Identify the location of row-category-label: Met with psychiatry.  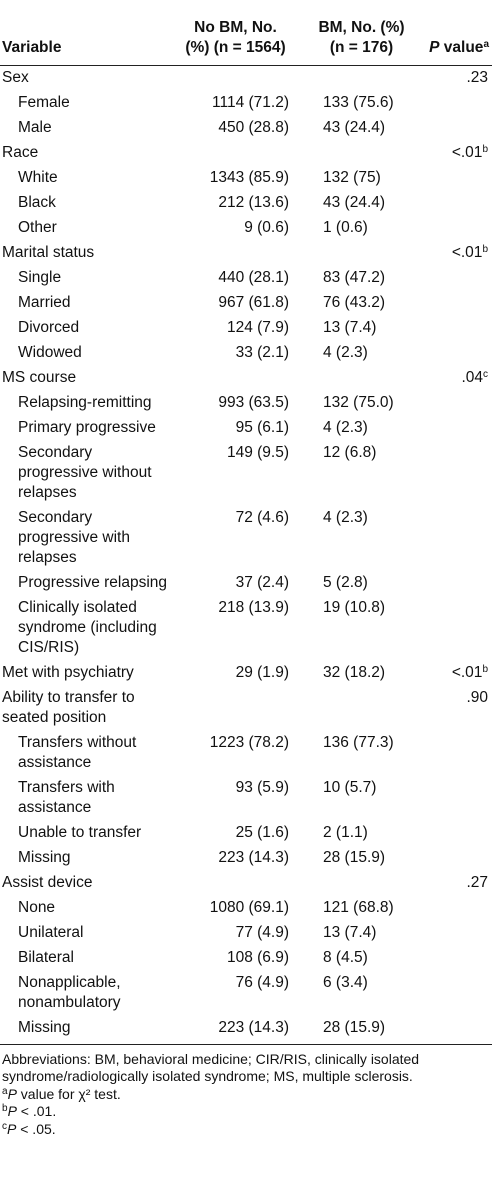
(68, 672).